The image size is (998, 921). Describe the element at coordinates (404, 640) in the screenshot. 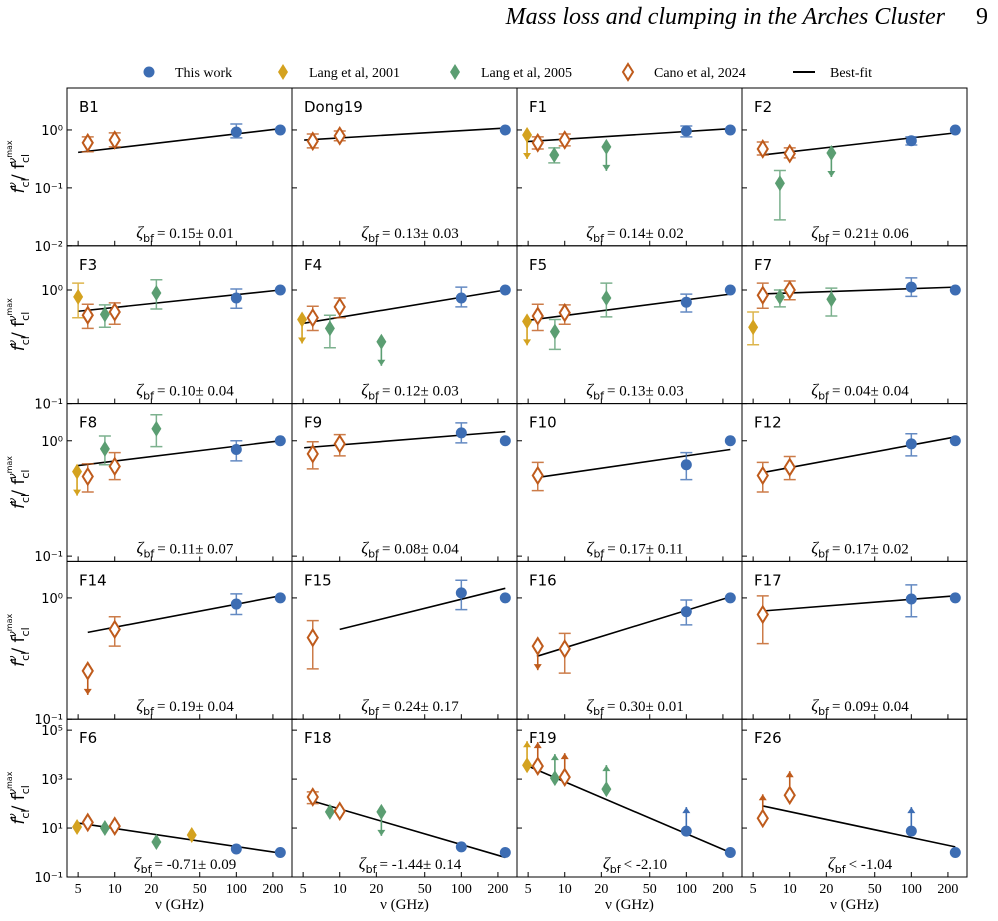

I see `panel: F15 ζbf = 0.24± 0.17` at that location.